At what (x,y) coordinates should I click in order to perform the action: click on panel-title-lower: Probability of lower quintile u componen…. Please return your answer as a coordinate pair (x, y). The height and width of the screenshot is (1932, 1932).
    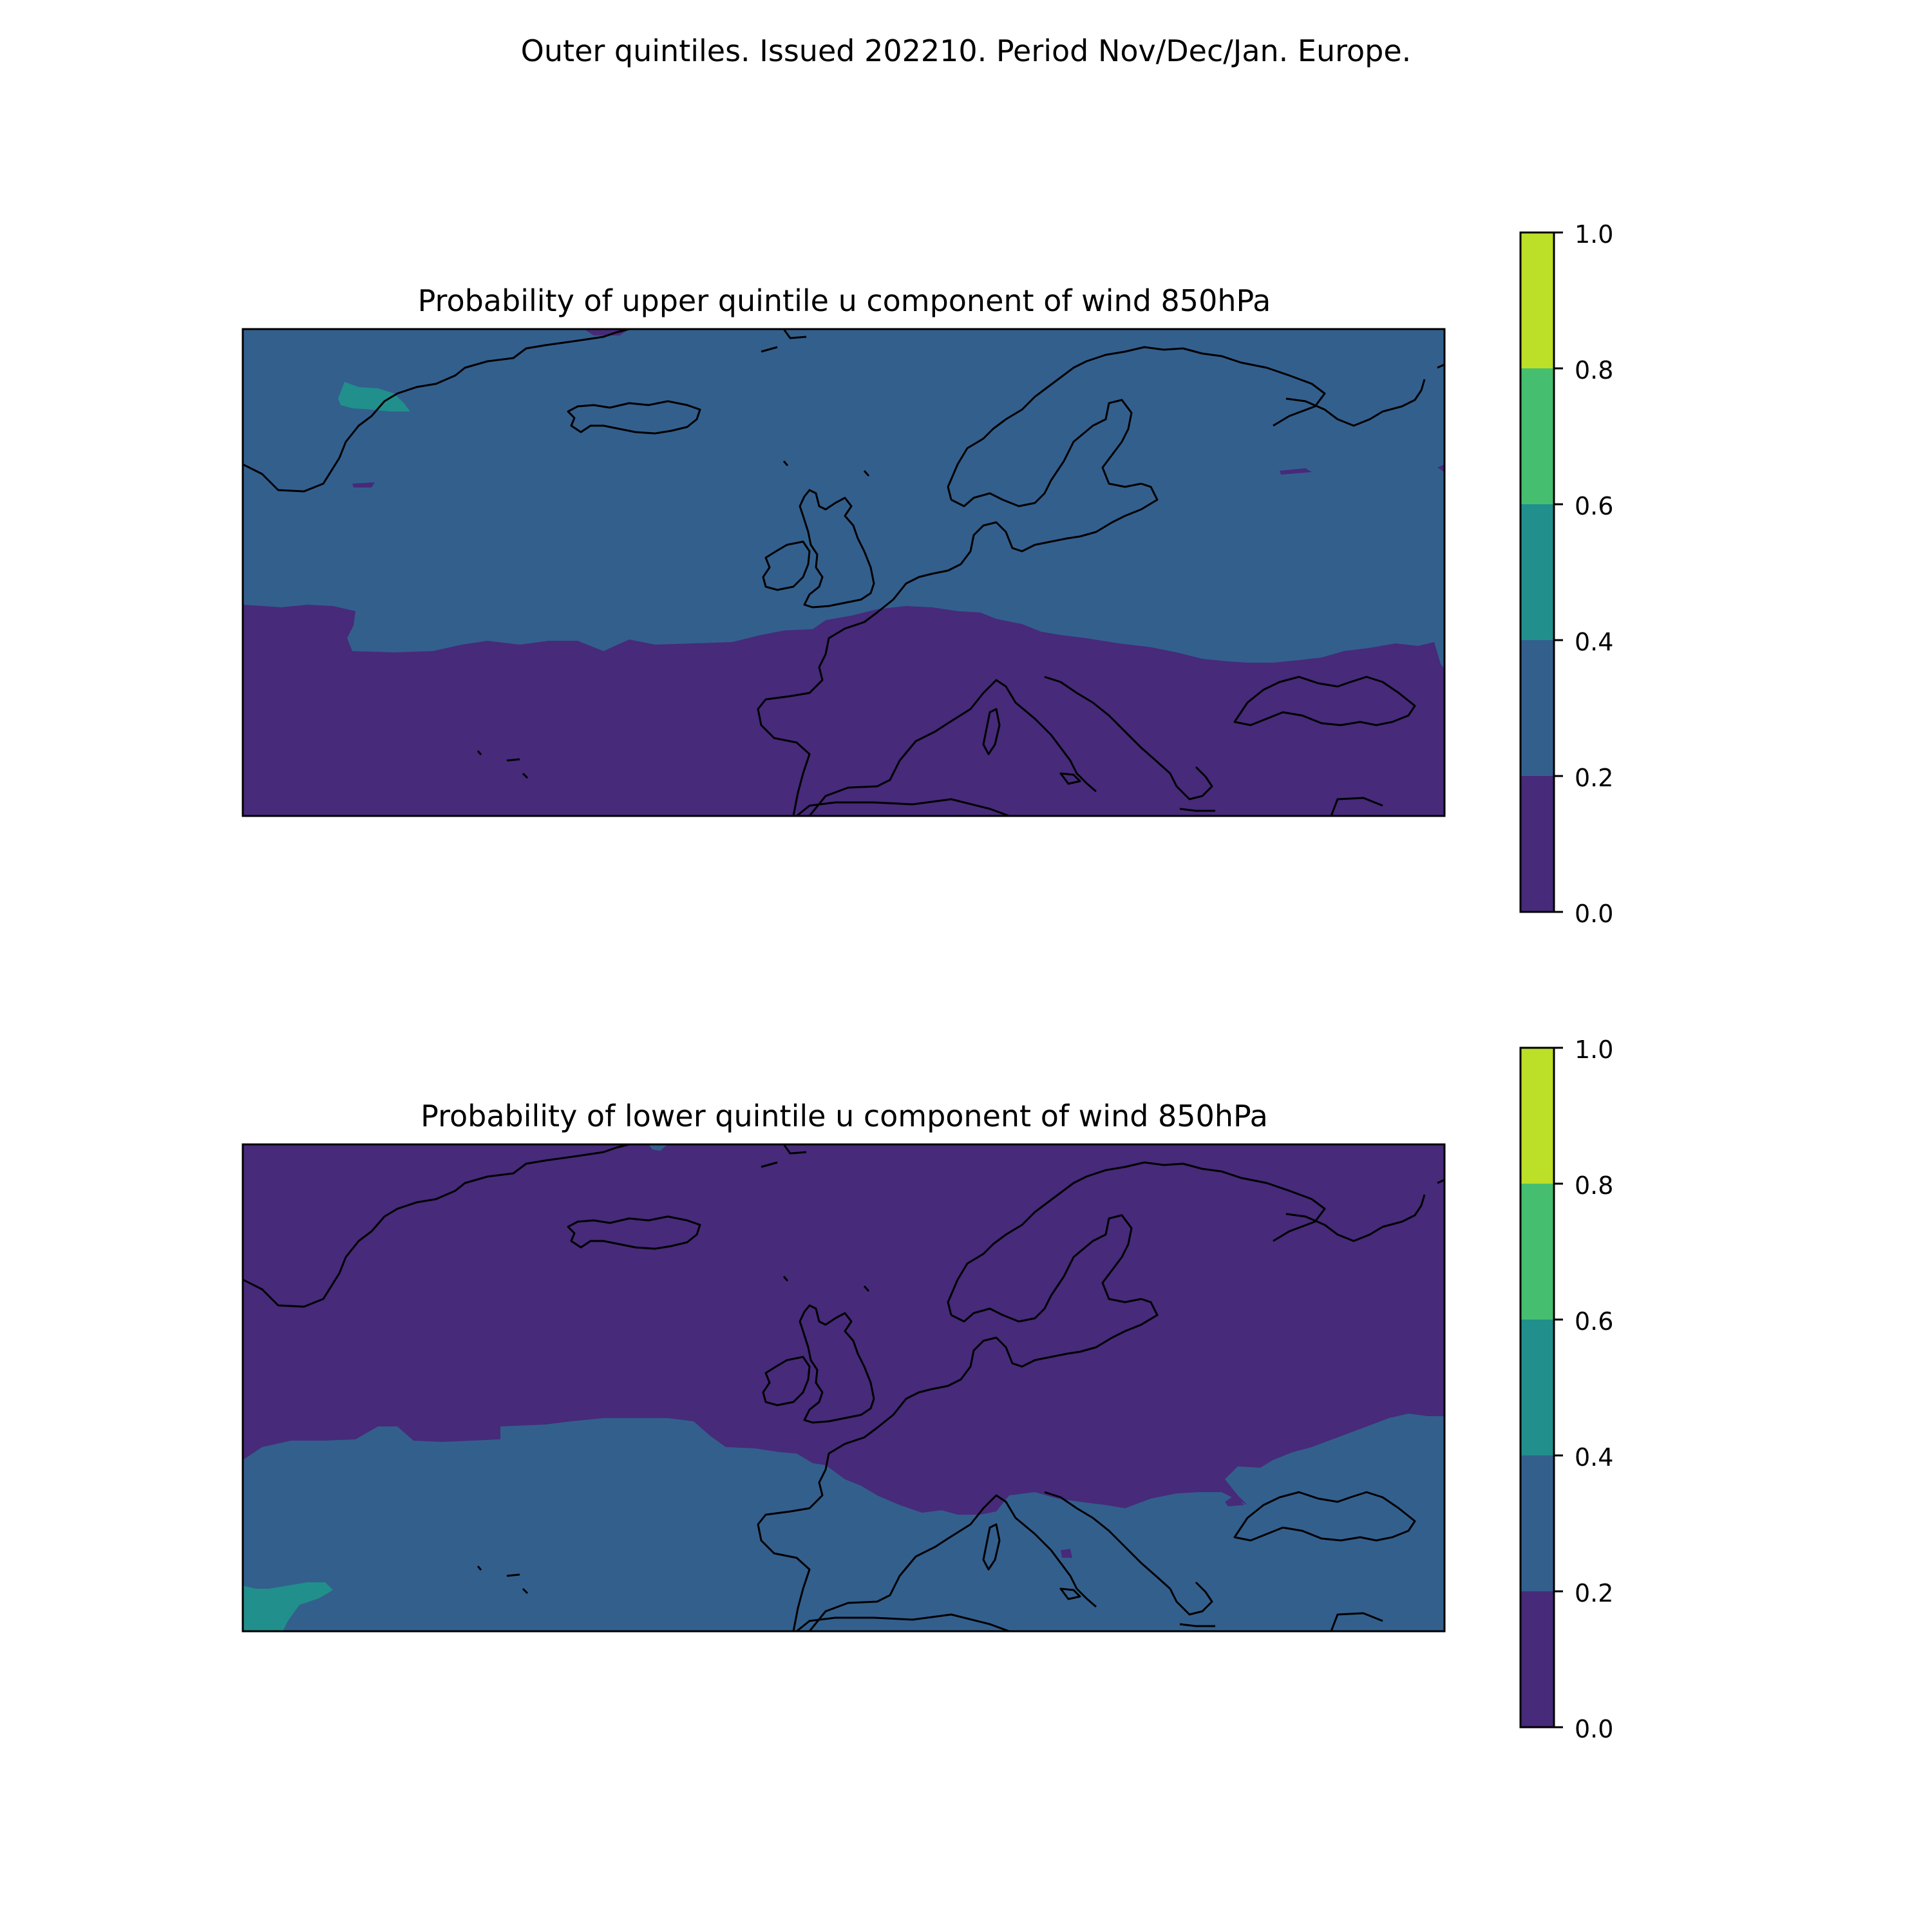
    Looking at the image, I should click on (845, 1116).